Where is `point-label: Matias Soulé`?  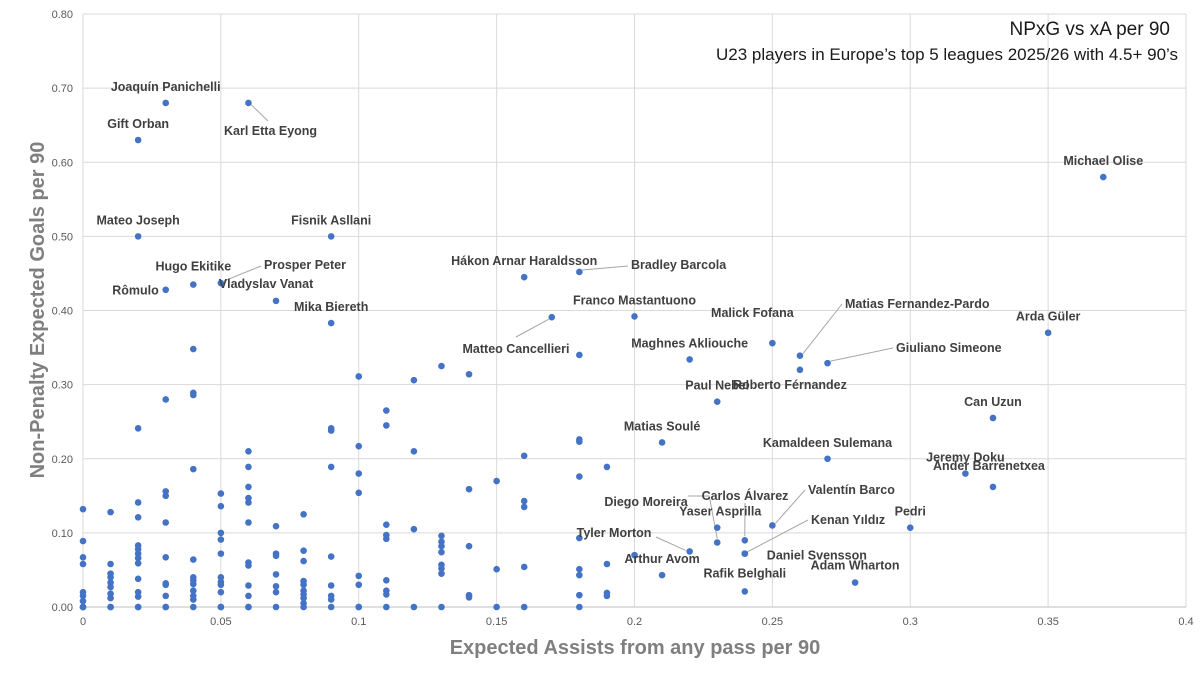
point-label: Matias Soulé is located at coordinates (662, 426).